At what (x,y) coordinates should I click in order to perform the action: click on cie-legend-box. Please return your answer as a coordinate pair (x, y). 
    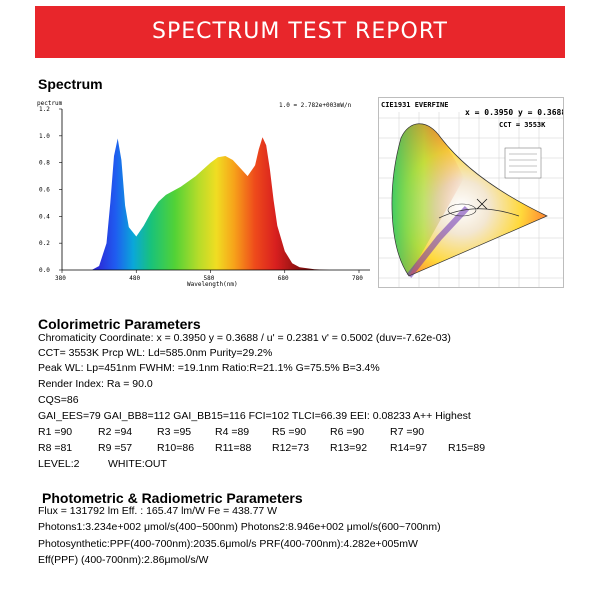
    Looking at the image, I should click on (523, 163).